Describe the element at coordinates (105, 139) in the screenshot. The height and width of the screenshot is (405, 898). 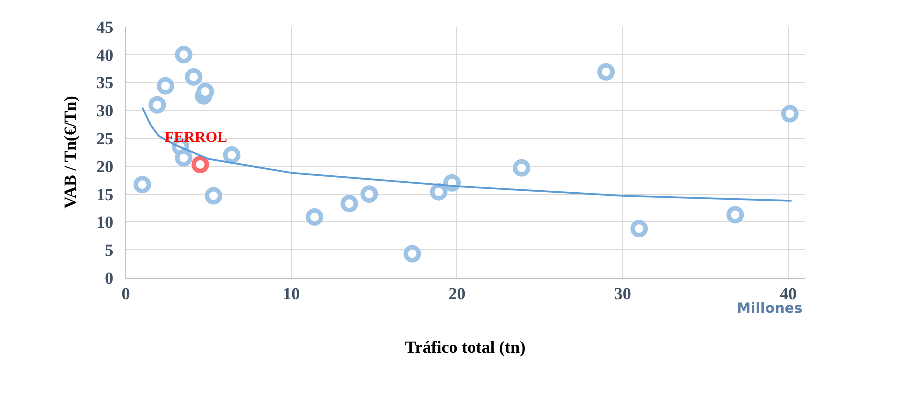
I see `y-tick-label: 25` at that location.